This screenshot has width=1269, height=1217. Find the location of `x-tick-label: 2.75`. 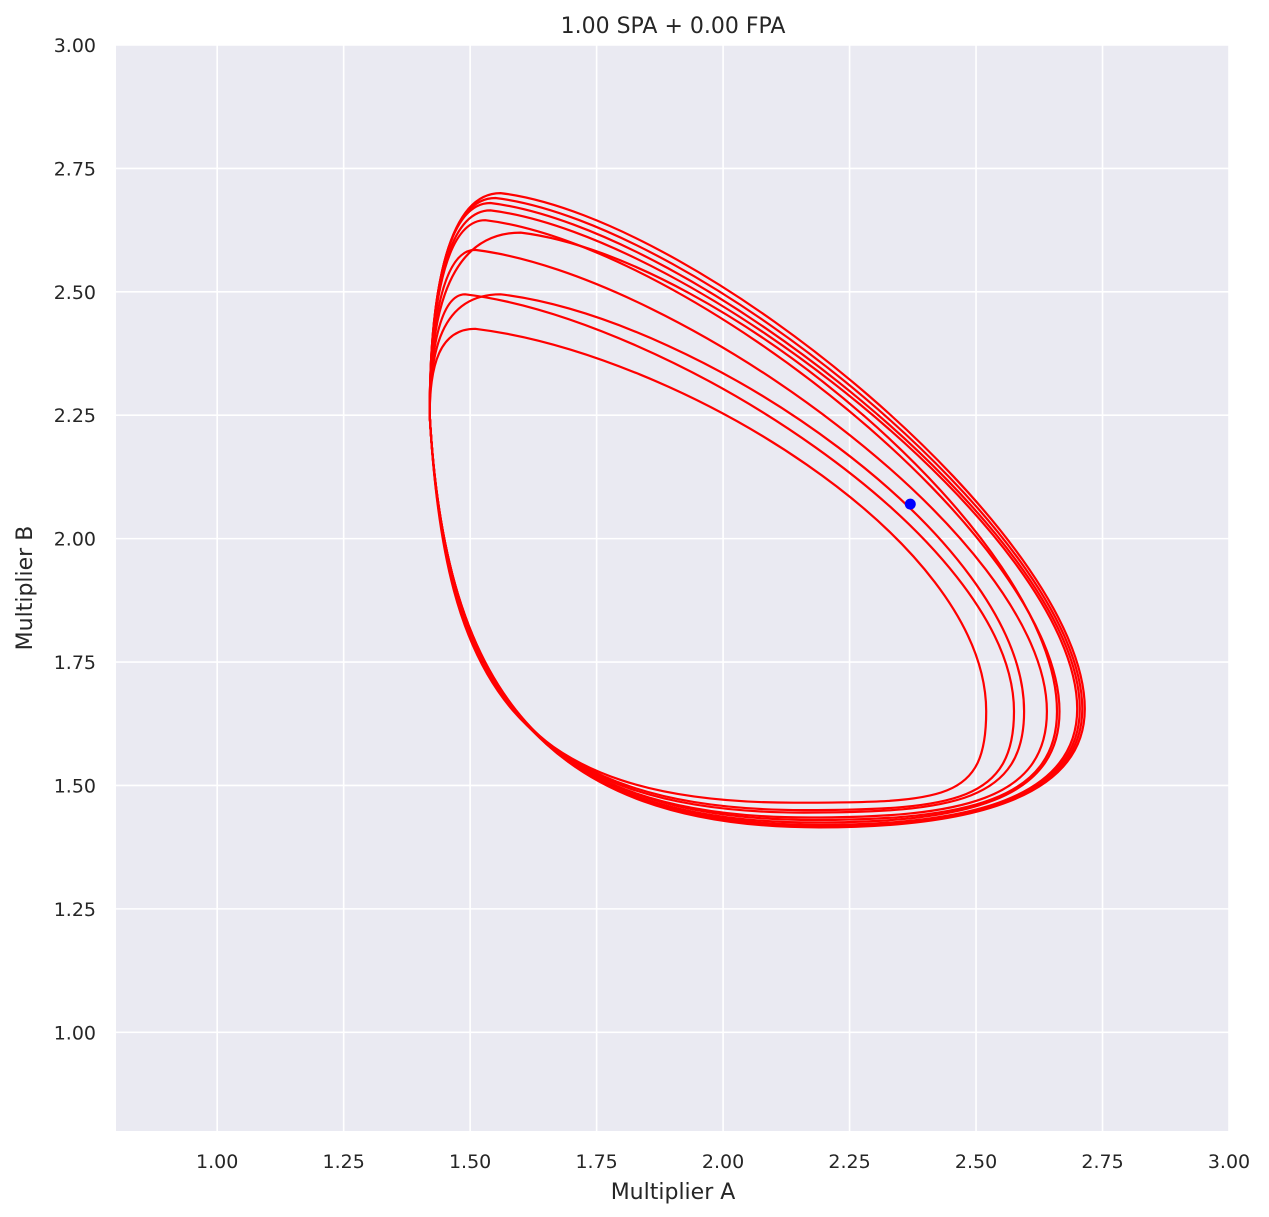

x-tick-label: 2.75 is located at coordinates (1102, 1162).